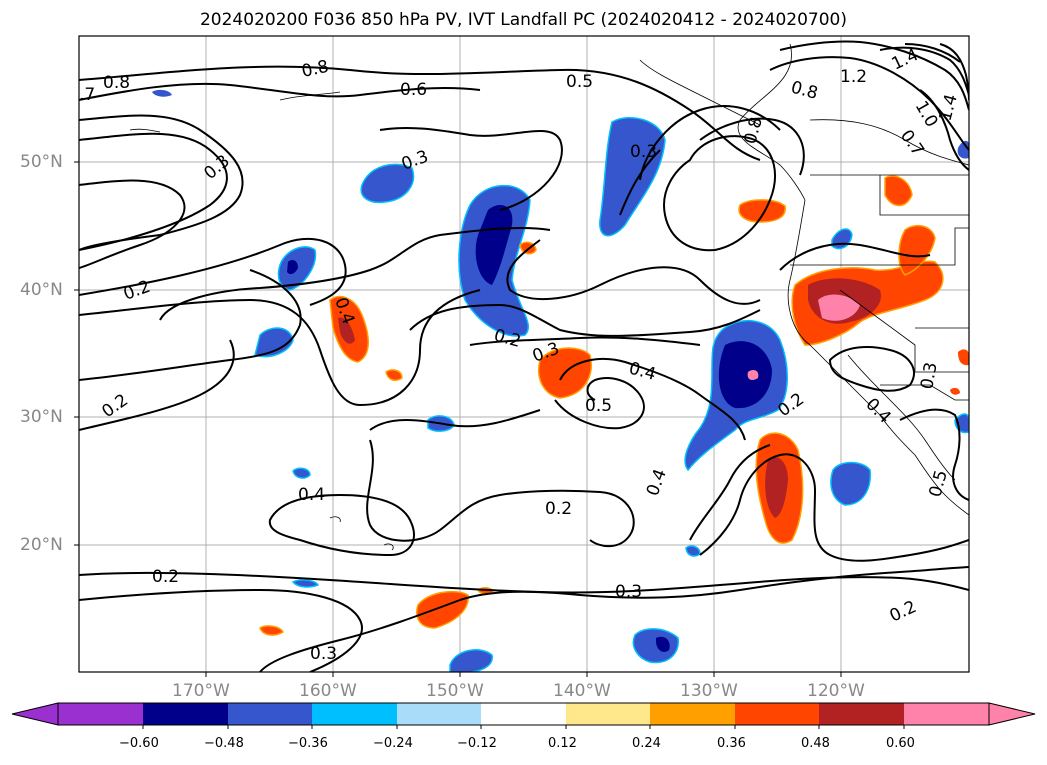 The image size is (1047, 765). What do you see at coordinates (224, 743) in the screenshot?
I see `colorbar-tick-label: −0.48` at bounding box center [224, 743].